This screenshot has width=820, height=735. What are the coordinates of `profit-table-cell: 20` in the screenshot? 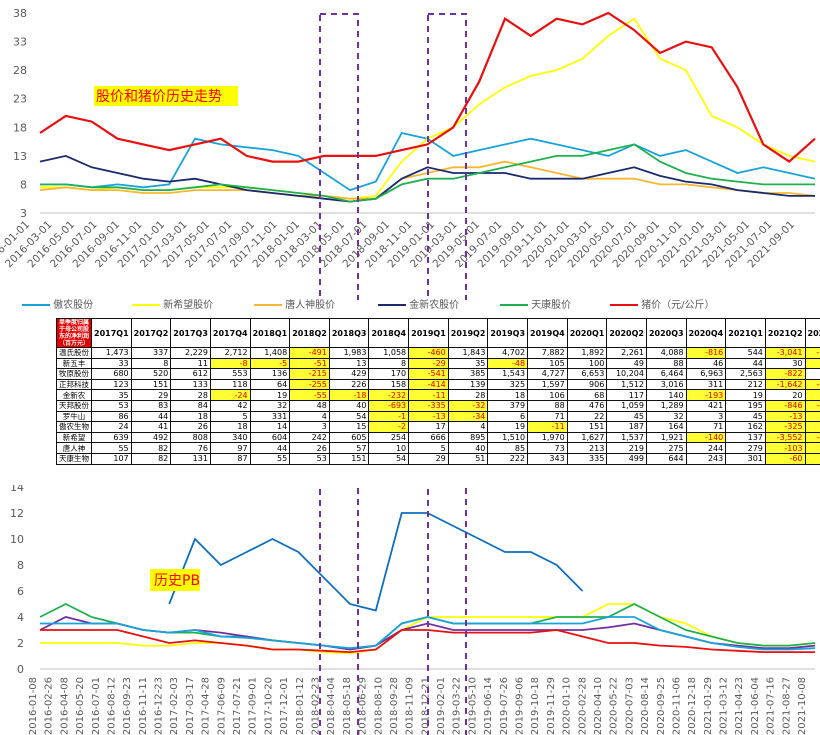 It's located at (785, 395).